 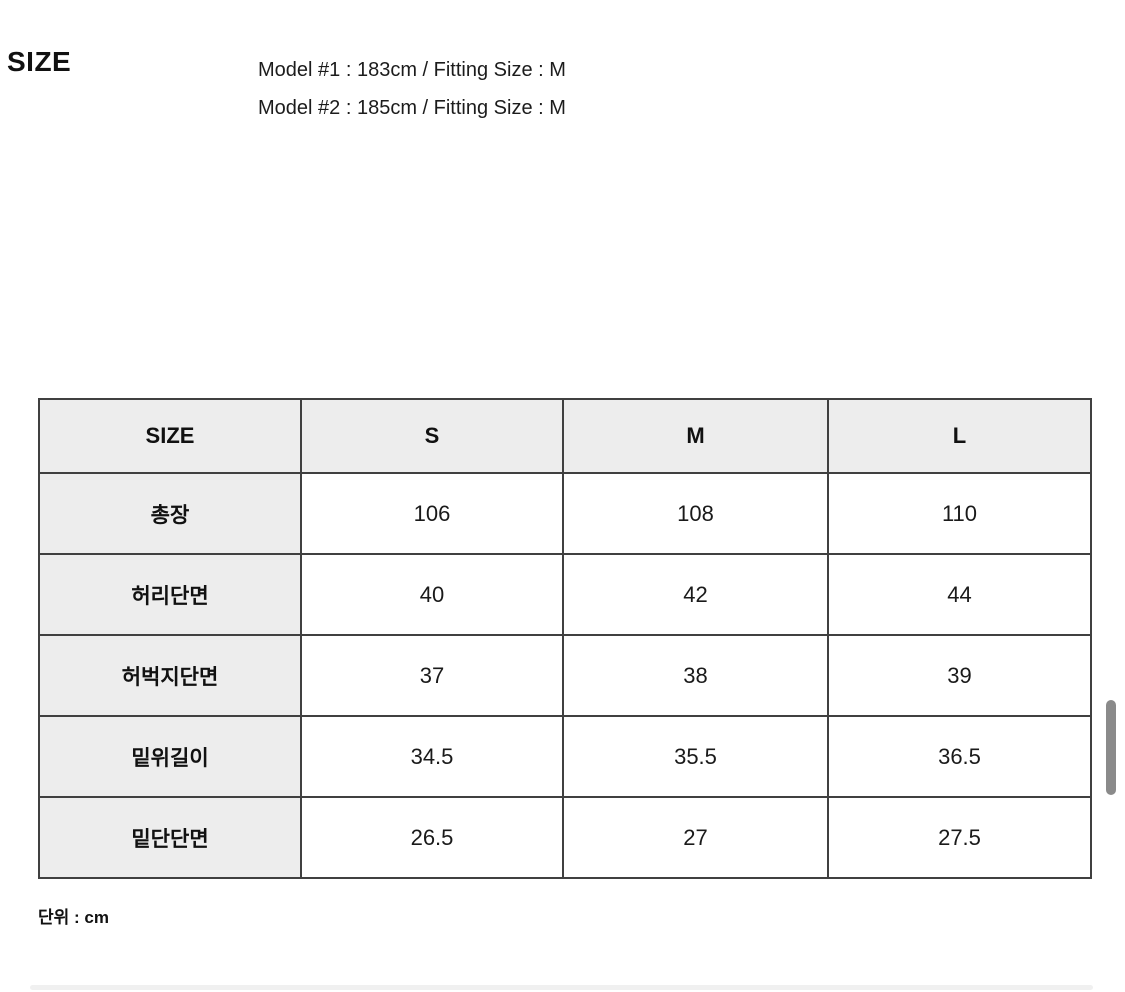 What do you see at coordinates (412, 70) in the screenshot?
I see `model-1-info: Model #1 : 183cm / Fitting Size : M` at bounding box center [412, 70].